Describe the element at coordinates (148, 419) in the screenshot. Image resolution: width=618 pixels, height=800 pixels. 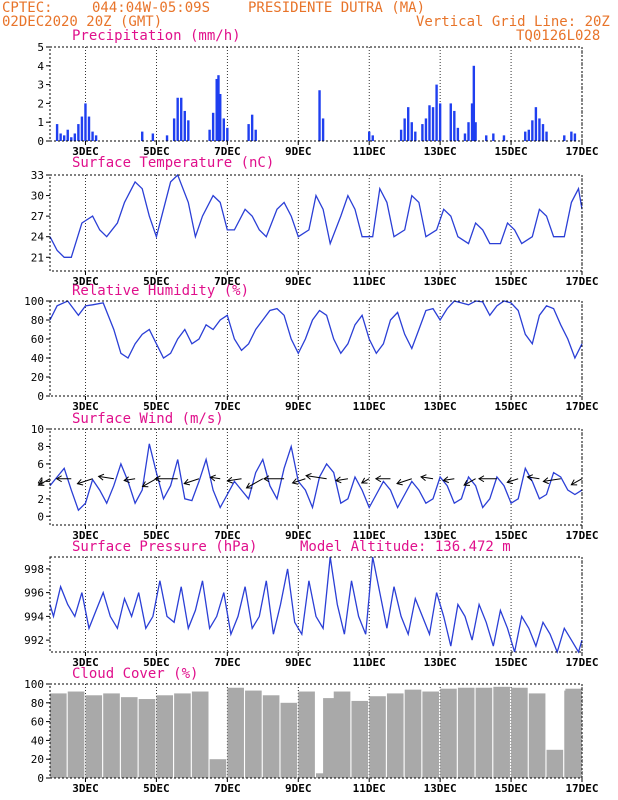
I see `panel-title: Surface Wind (m/s)` at that location.